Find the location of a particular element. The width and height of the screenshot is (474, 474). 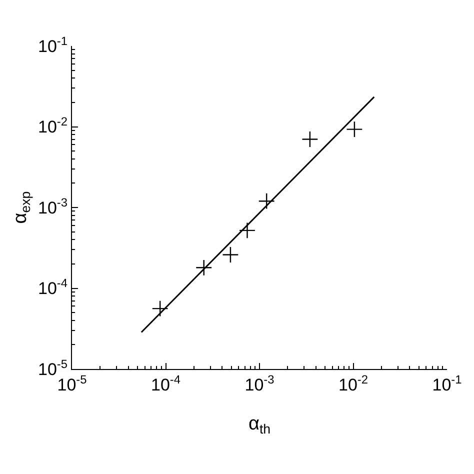

x-tick-label: 10$^{-4}$ is located at coordinates (166, 383).